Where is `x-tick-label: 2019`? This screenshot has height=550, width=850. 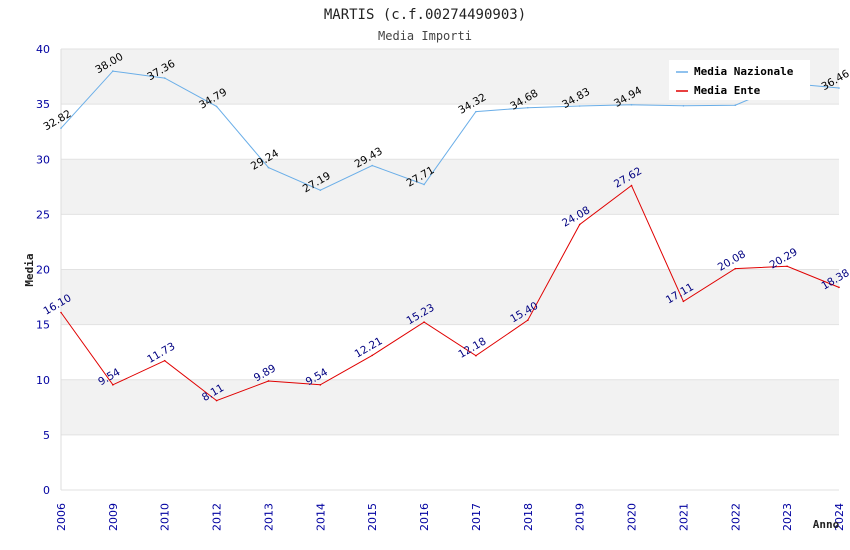 x-tick-label: 2019 is located at coordinates (580, 517).